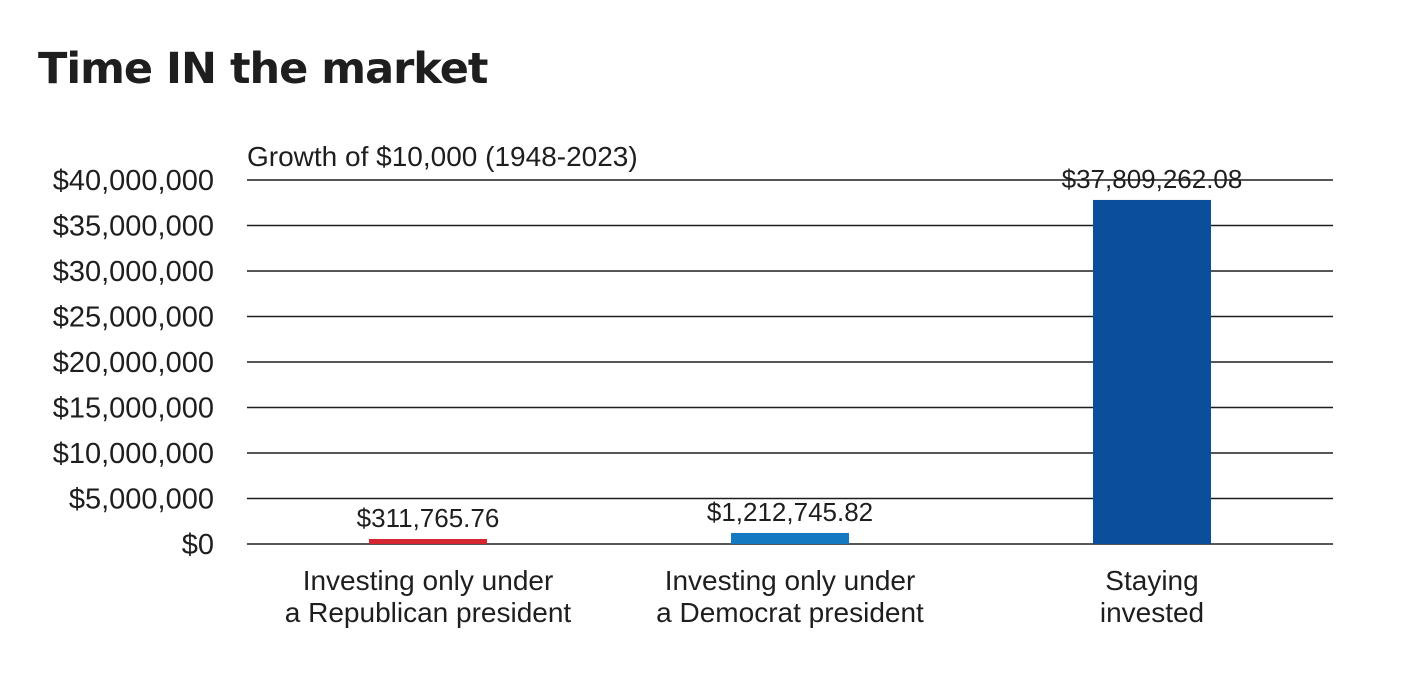 This screenshot has width=1407, height=684. Describe the element at coordinates (1151, 580) in the screenshot. I see `category-label: Staying` at that location.